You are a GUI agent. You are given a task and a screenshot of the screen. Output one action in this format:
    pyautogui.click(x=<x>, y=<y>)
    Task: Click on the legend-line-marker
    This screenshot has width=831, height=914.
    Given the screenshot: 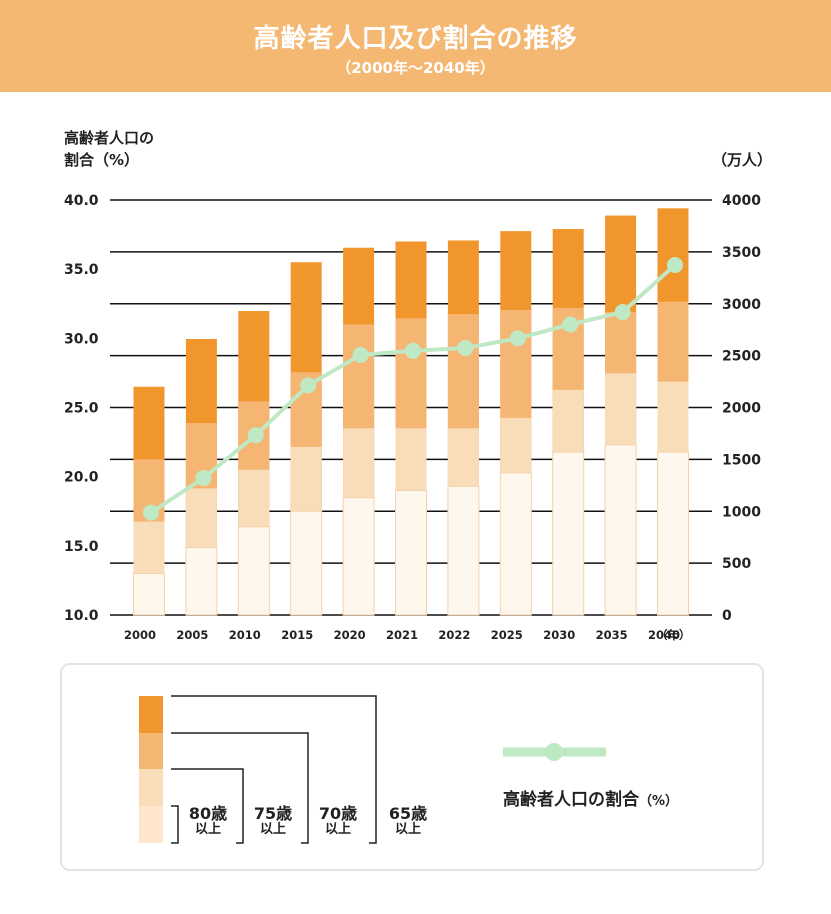 What is the action you would take?
    pyautogui.click(x=554, y=752)
    